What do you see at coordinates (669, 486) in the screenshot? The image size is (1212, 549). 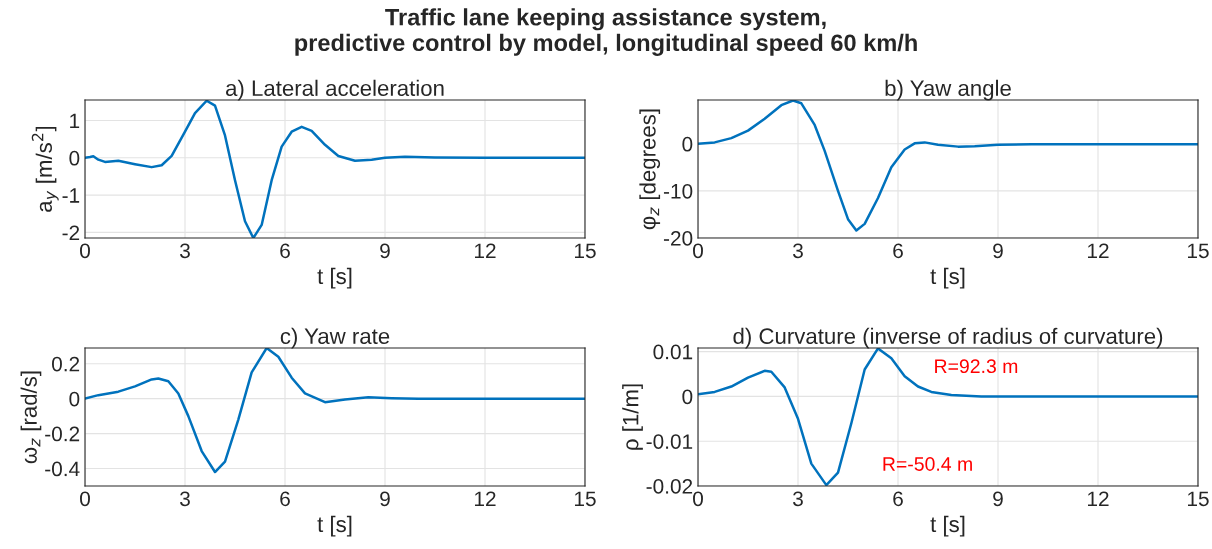 I see `y-tick-label: -0.02` at bounding box center [669, 486].